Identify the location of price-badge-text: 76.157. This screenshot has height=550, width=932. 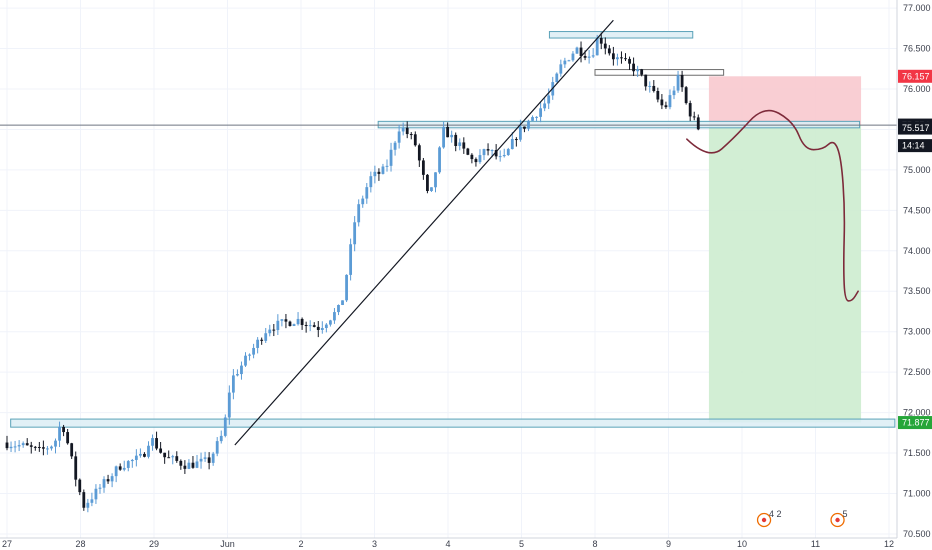
(916, 76).